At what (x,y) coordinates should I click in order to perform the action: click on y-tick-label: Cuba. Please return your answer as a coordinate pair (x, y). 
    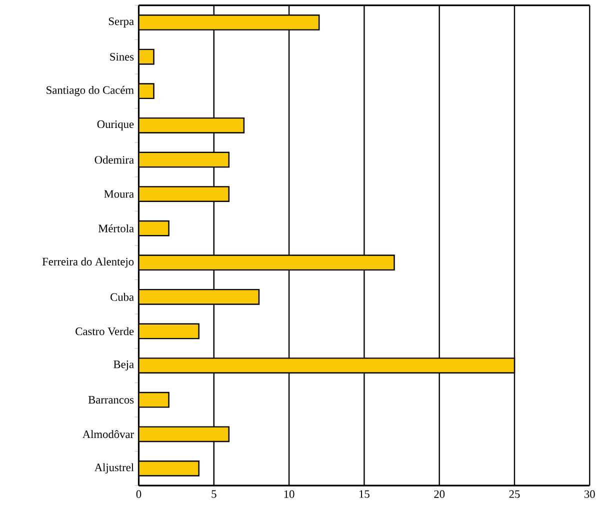
    Looking at the image, I should click on (122, 296).